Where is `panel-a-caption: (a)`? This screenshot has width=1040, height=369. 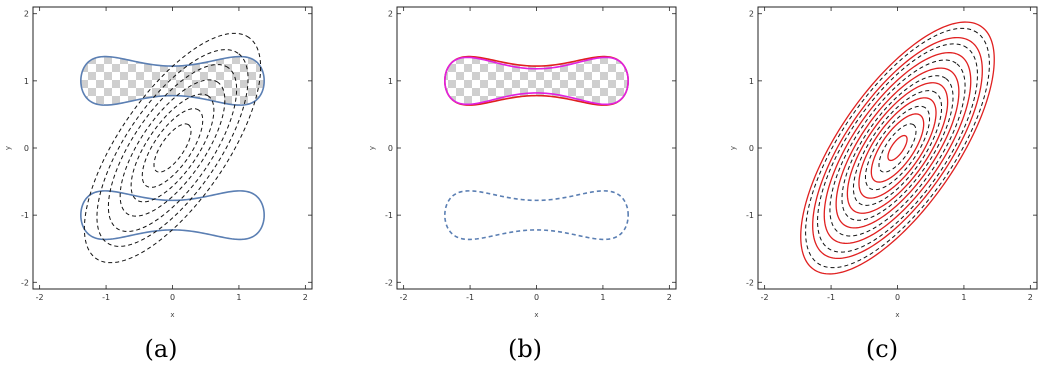 panel-a-caption: (a) is located at coordinates (160, 349).